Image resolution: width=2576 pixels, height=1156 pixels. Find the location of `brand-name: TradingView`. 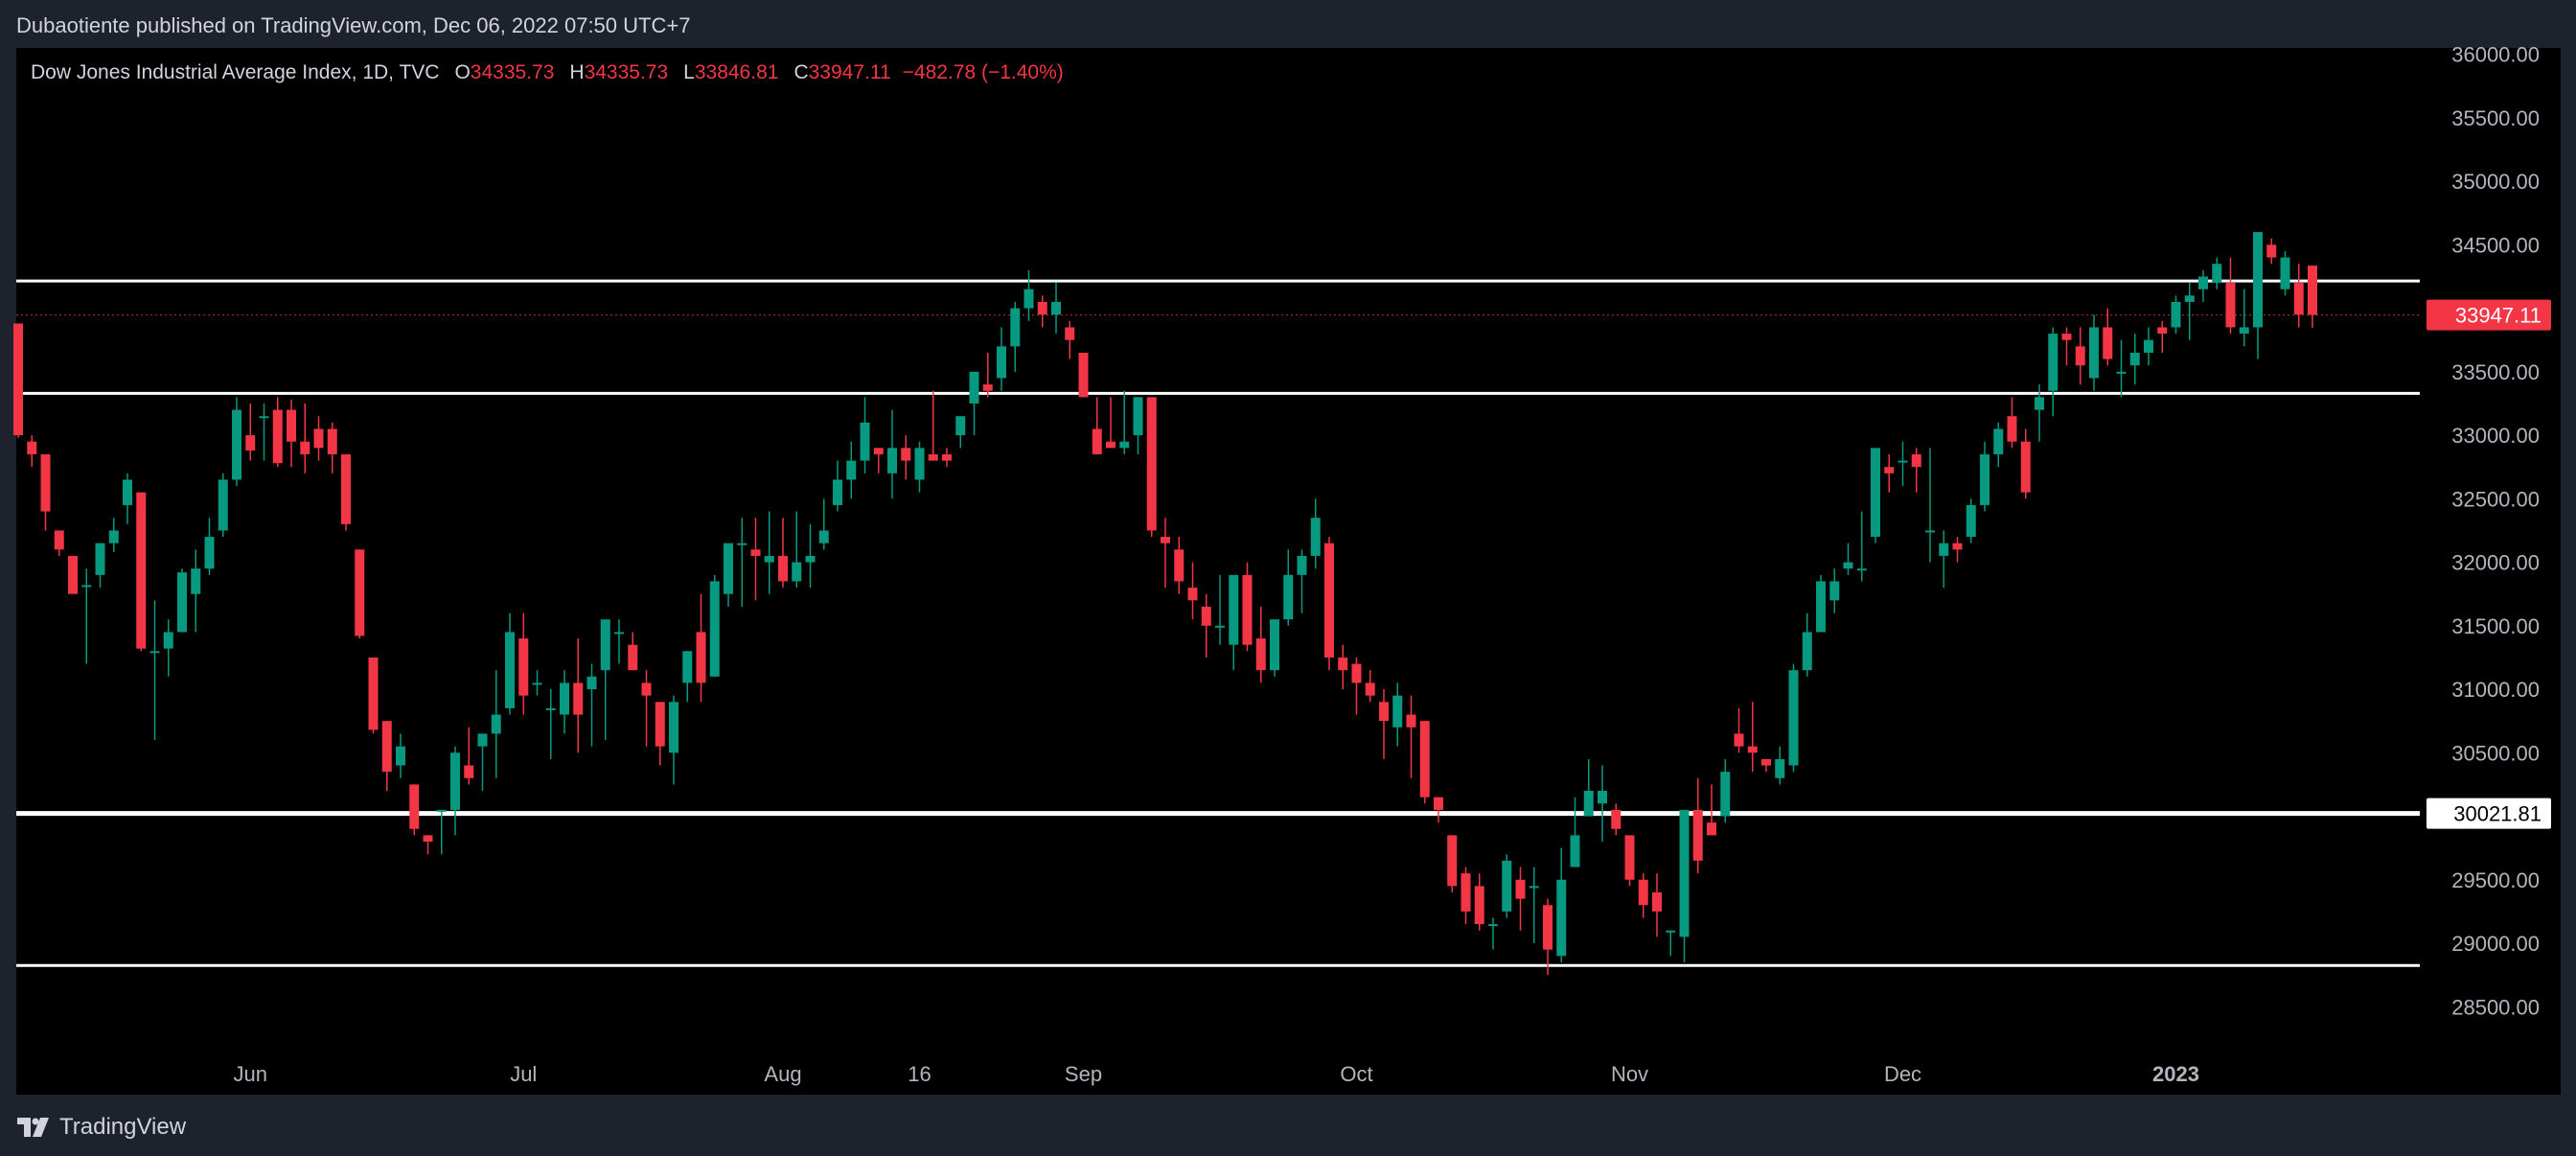

brand-name: TradingView is located at coordinates (123, 1127).